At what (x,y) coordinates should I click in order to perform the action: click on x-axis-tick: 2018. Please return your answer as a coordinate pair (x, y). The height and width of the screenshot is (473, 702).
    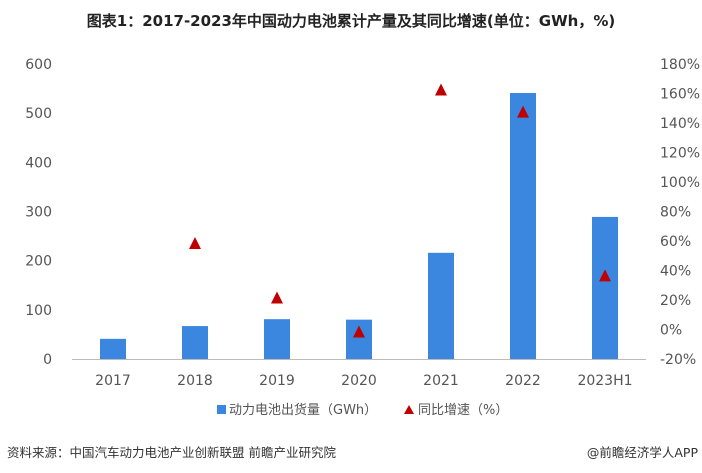
    Looking at the image, I should click on (195, 381).